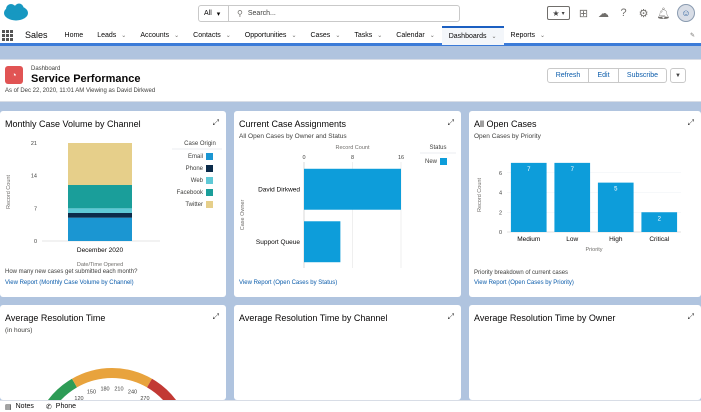 The image size is (701, 412). I want to click on tab-home: Home, so click(74, 35).